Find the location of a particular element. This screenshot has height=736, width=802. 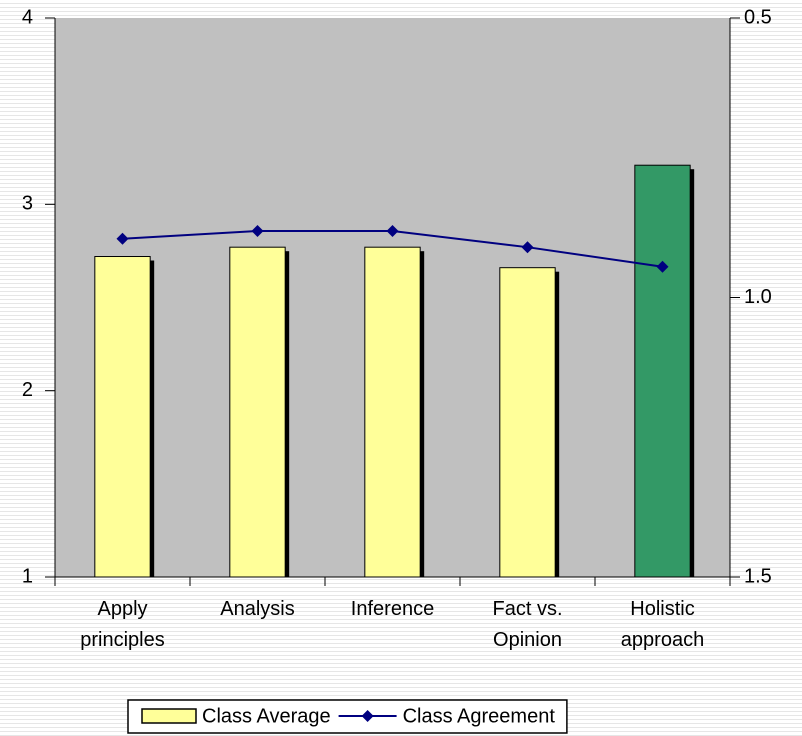

y2-tick-label: 1.0 is located at coordinates (758, 297).